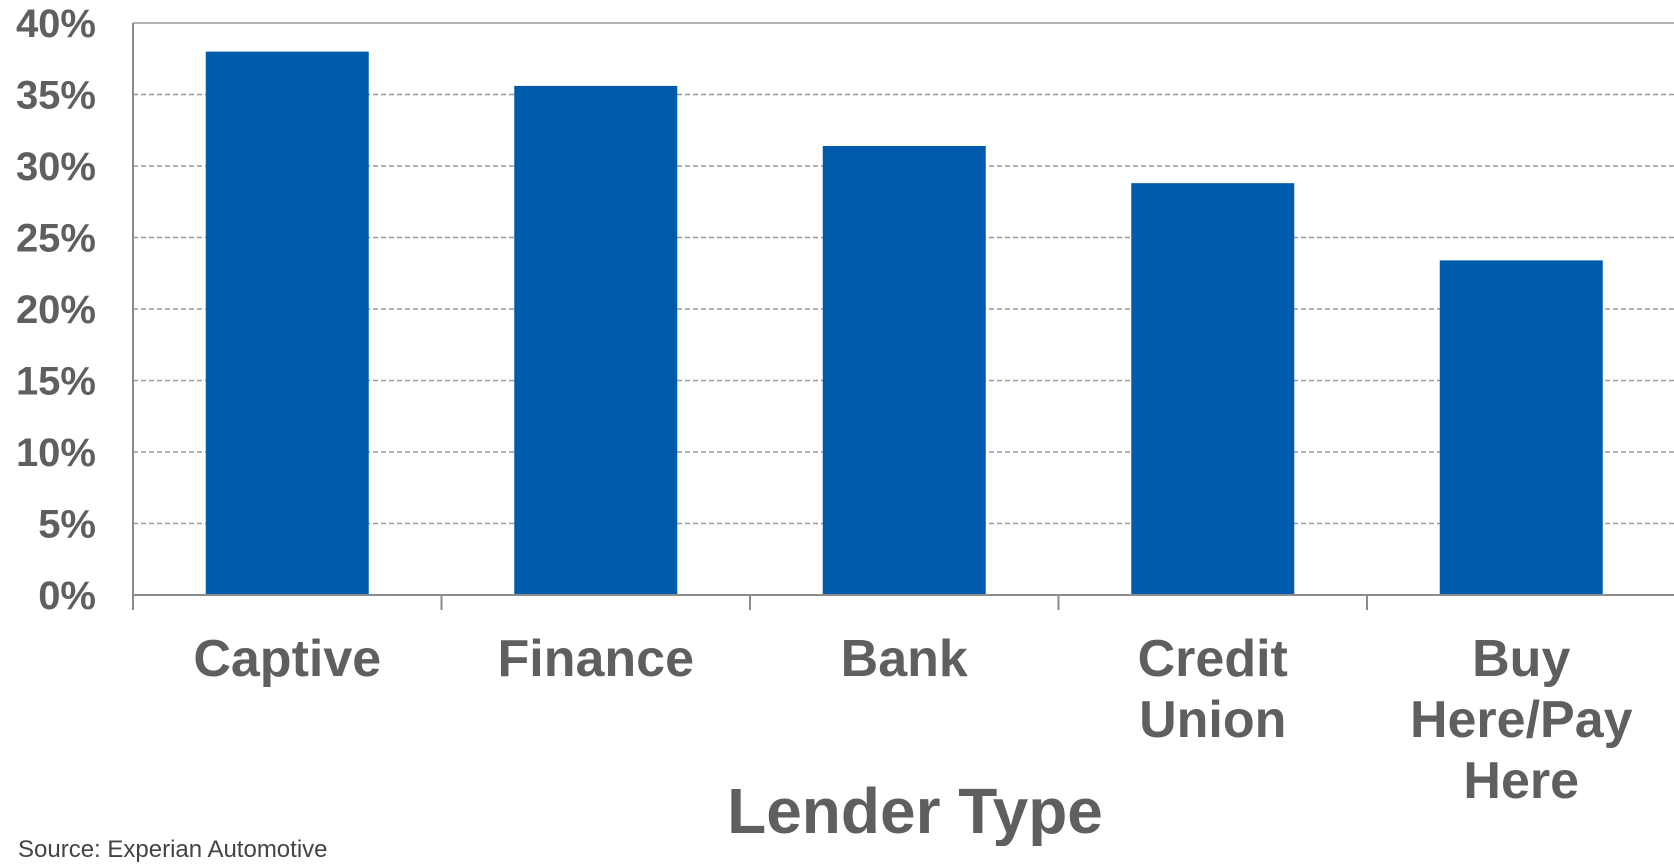 This screenshot has width=1674, height=864. What do you see at coordinates (56, 167) in the screenshot?
I see `y-tick-label: 30%` at bounding box center [56, 167].